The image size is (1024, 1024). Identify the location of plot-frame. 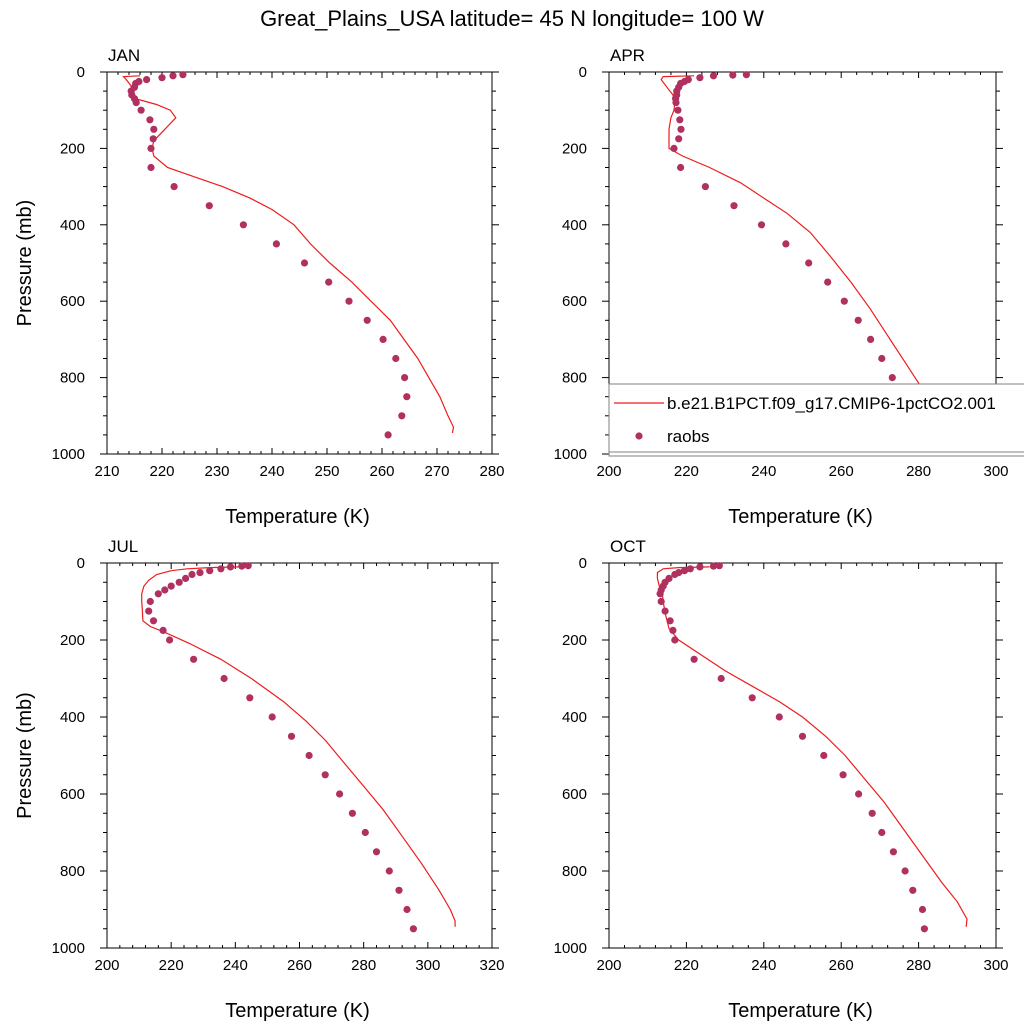
(299, 755).